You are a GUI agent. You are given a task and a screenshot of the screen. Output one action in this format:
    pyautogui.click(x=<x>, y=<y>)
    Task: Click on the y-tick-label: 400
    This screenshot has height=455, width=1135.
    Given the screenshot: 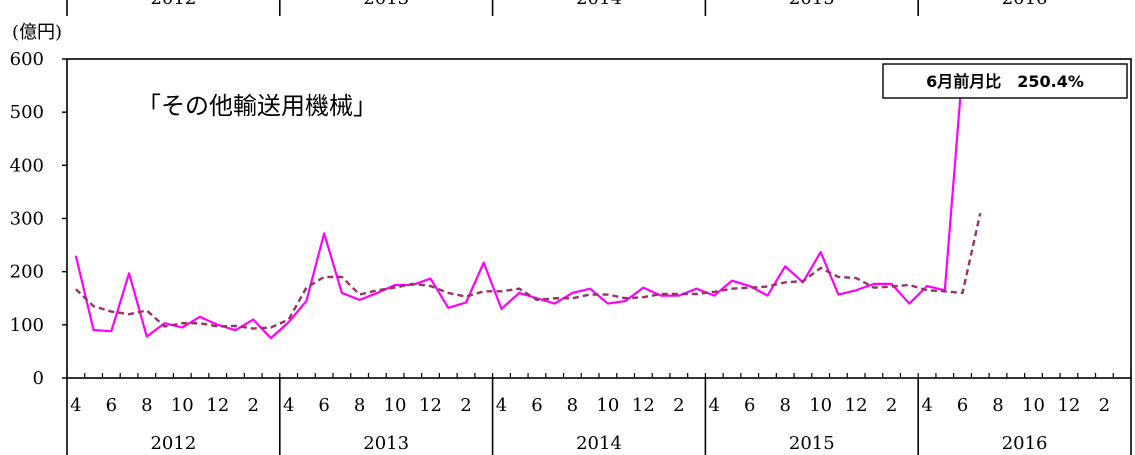 What is the action you would take?
    pyautogui.click(x=27, y=165)
    